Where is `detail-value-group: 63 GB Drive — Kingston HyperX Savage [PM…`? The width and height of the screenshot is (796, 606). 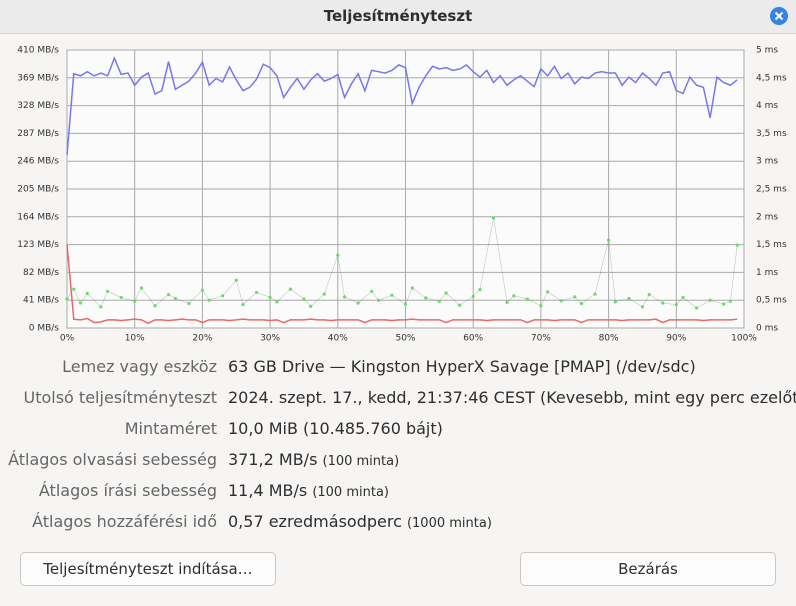
detail-value-group: 63 GB Drive — Kingston HyperX Savage [PM… is located at coordinates (462, 366).